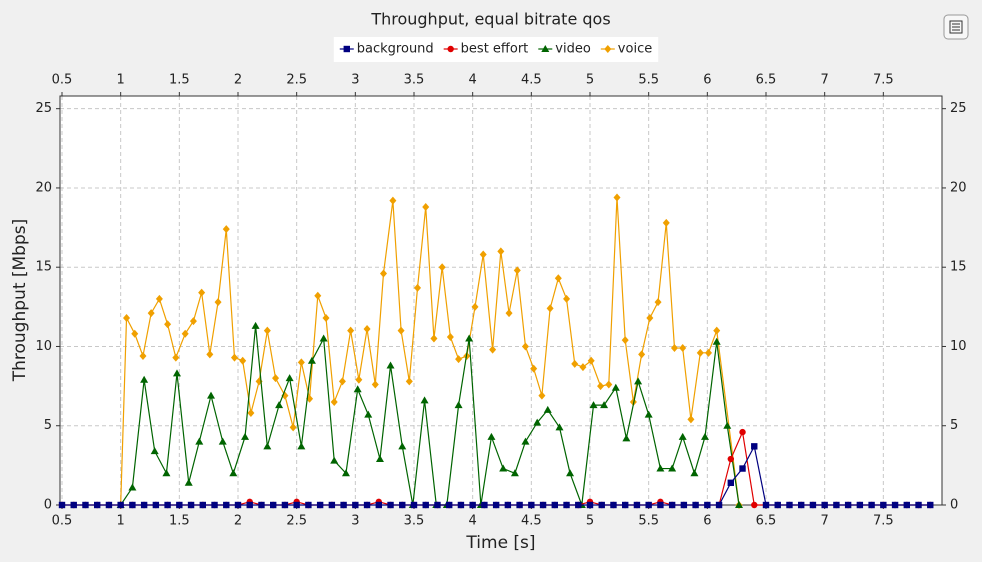 This screenshot has height=562, width=982. Describe the element at coordinates (825, 521) in the screenshot. I see `x-tick-label: 7` at that location.